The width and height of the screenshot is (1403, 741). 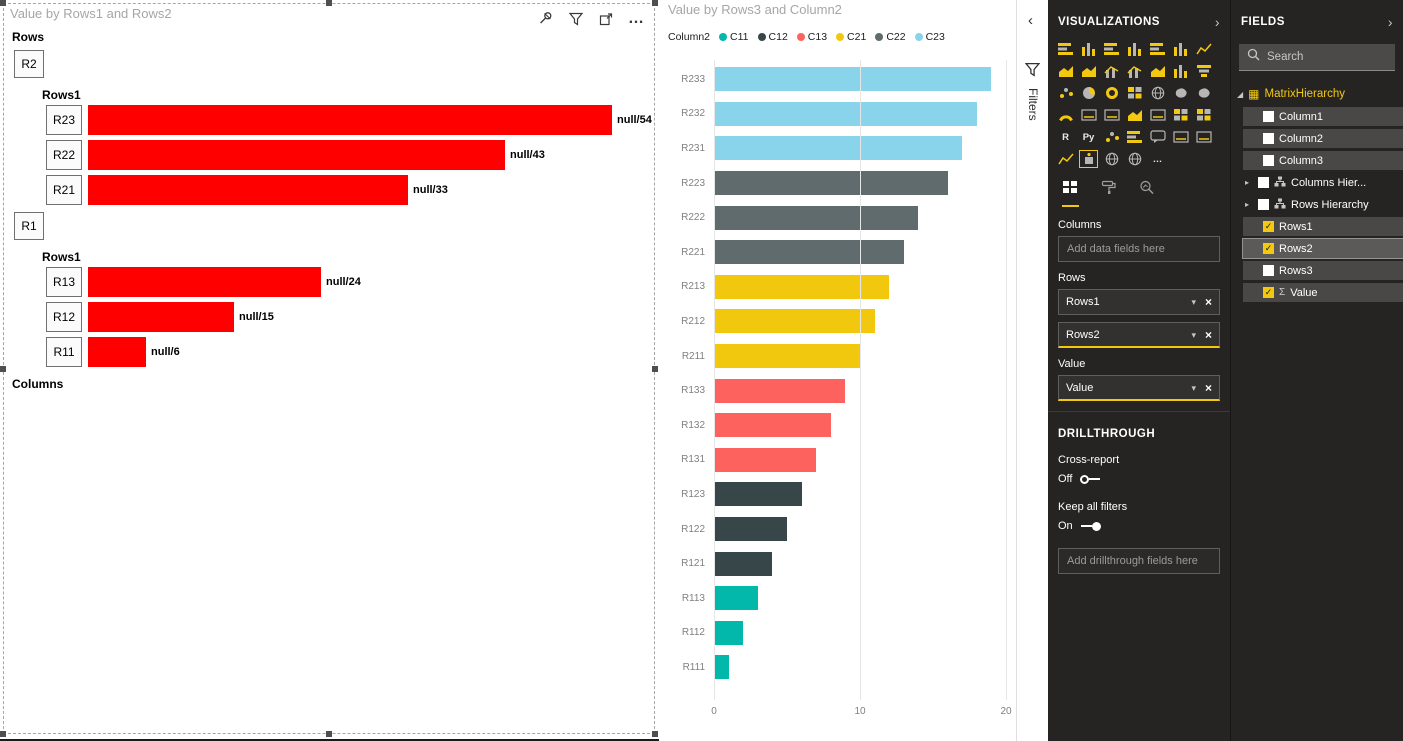 What do you see at coordinates (1109, 193) in the screenshot?
I see `tab-format` at bounding box center [1109, 193].